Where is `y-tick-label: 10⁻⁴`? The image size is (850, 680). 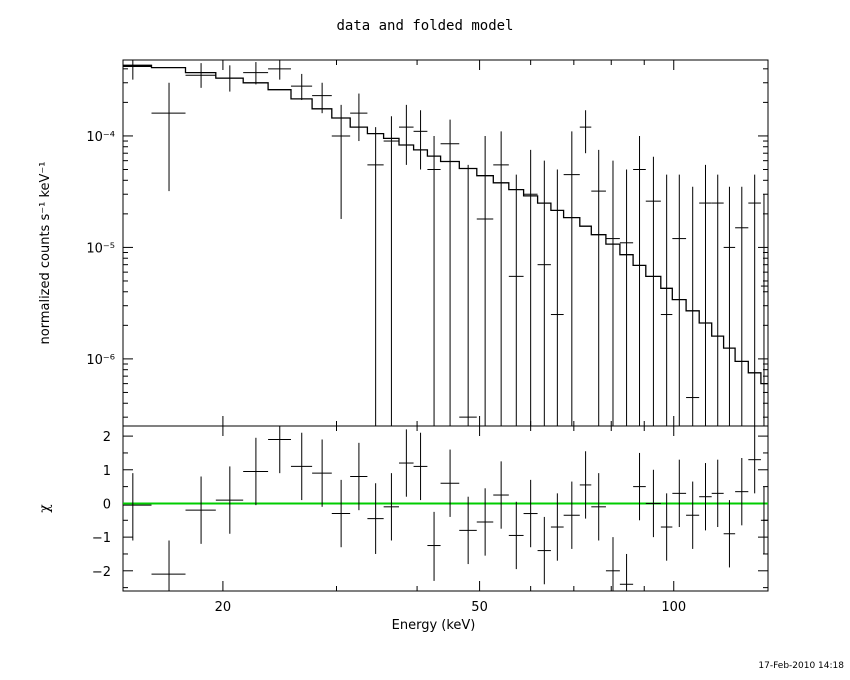
y-tick-label: 10⁻⁴ is located at coordinates (100, 137).